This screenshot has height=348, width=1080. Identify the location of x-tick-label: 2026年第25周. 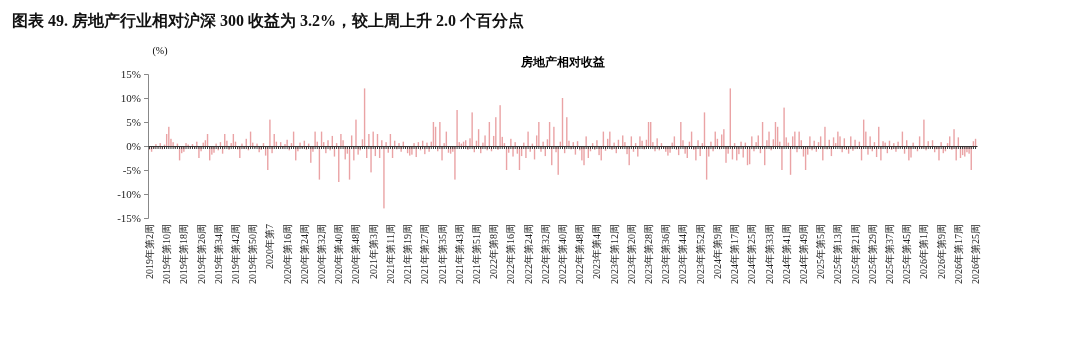
(976, 254).